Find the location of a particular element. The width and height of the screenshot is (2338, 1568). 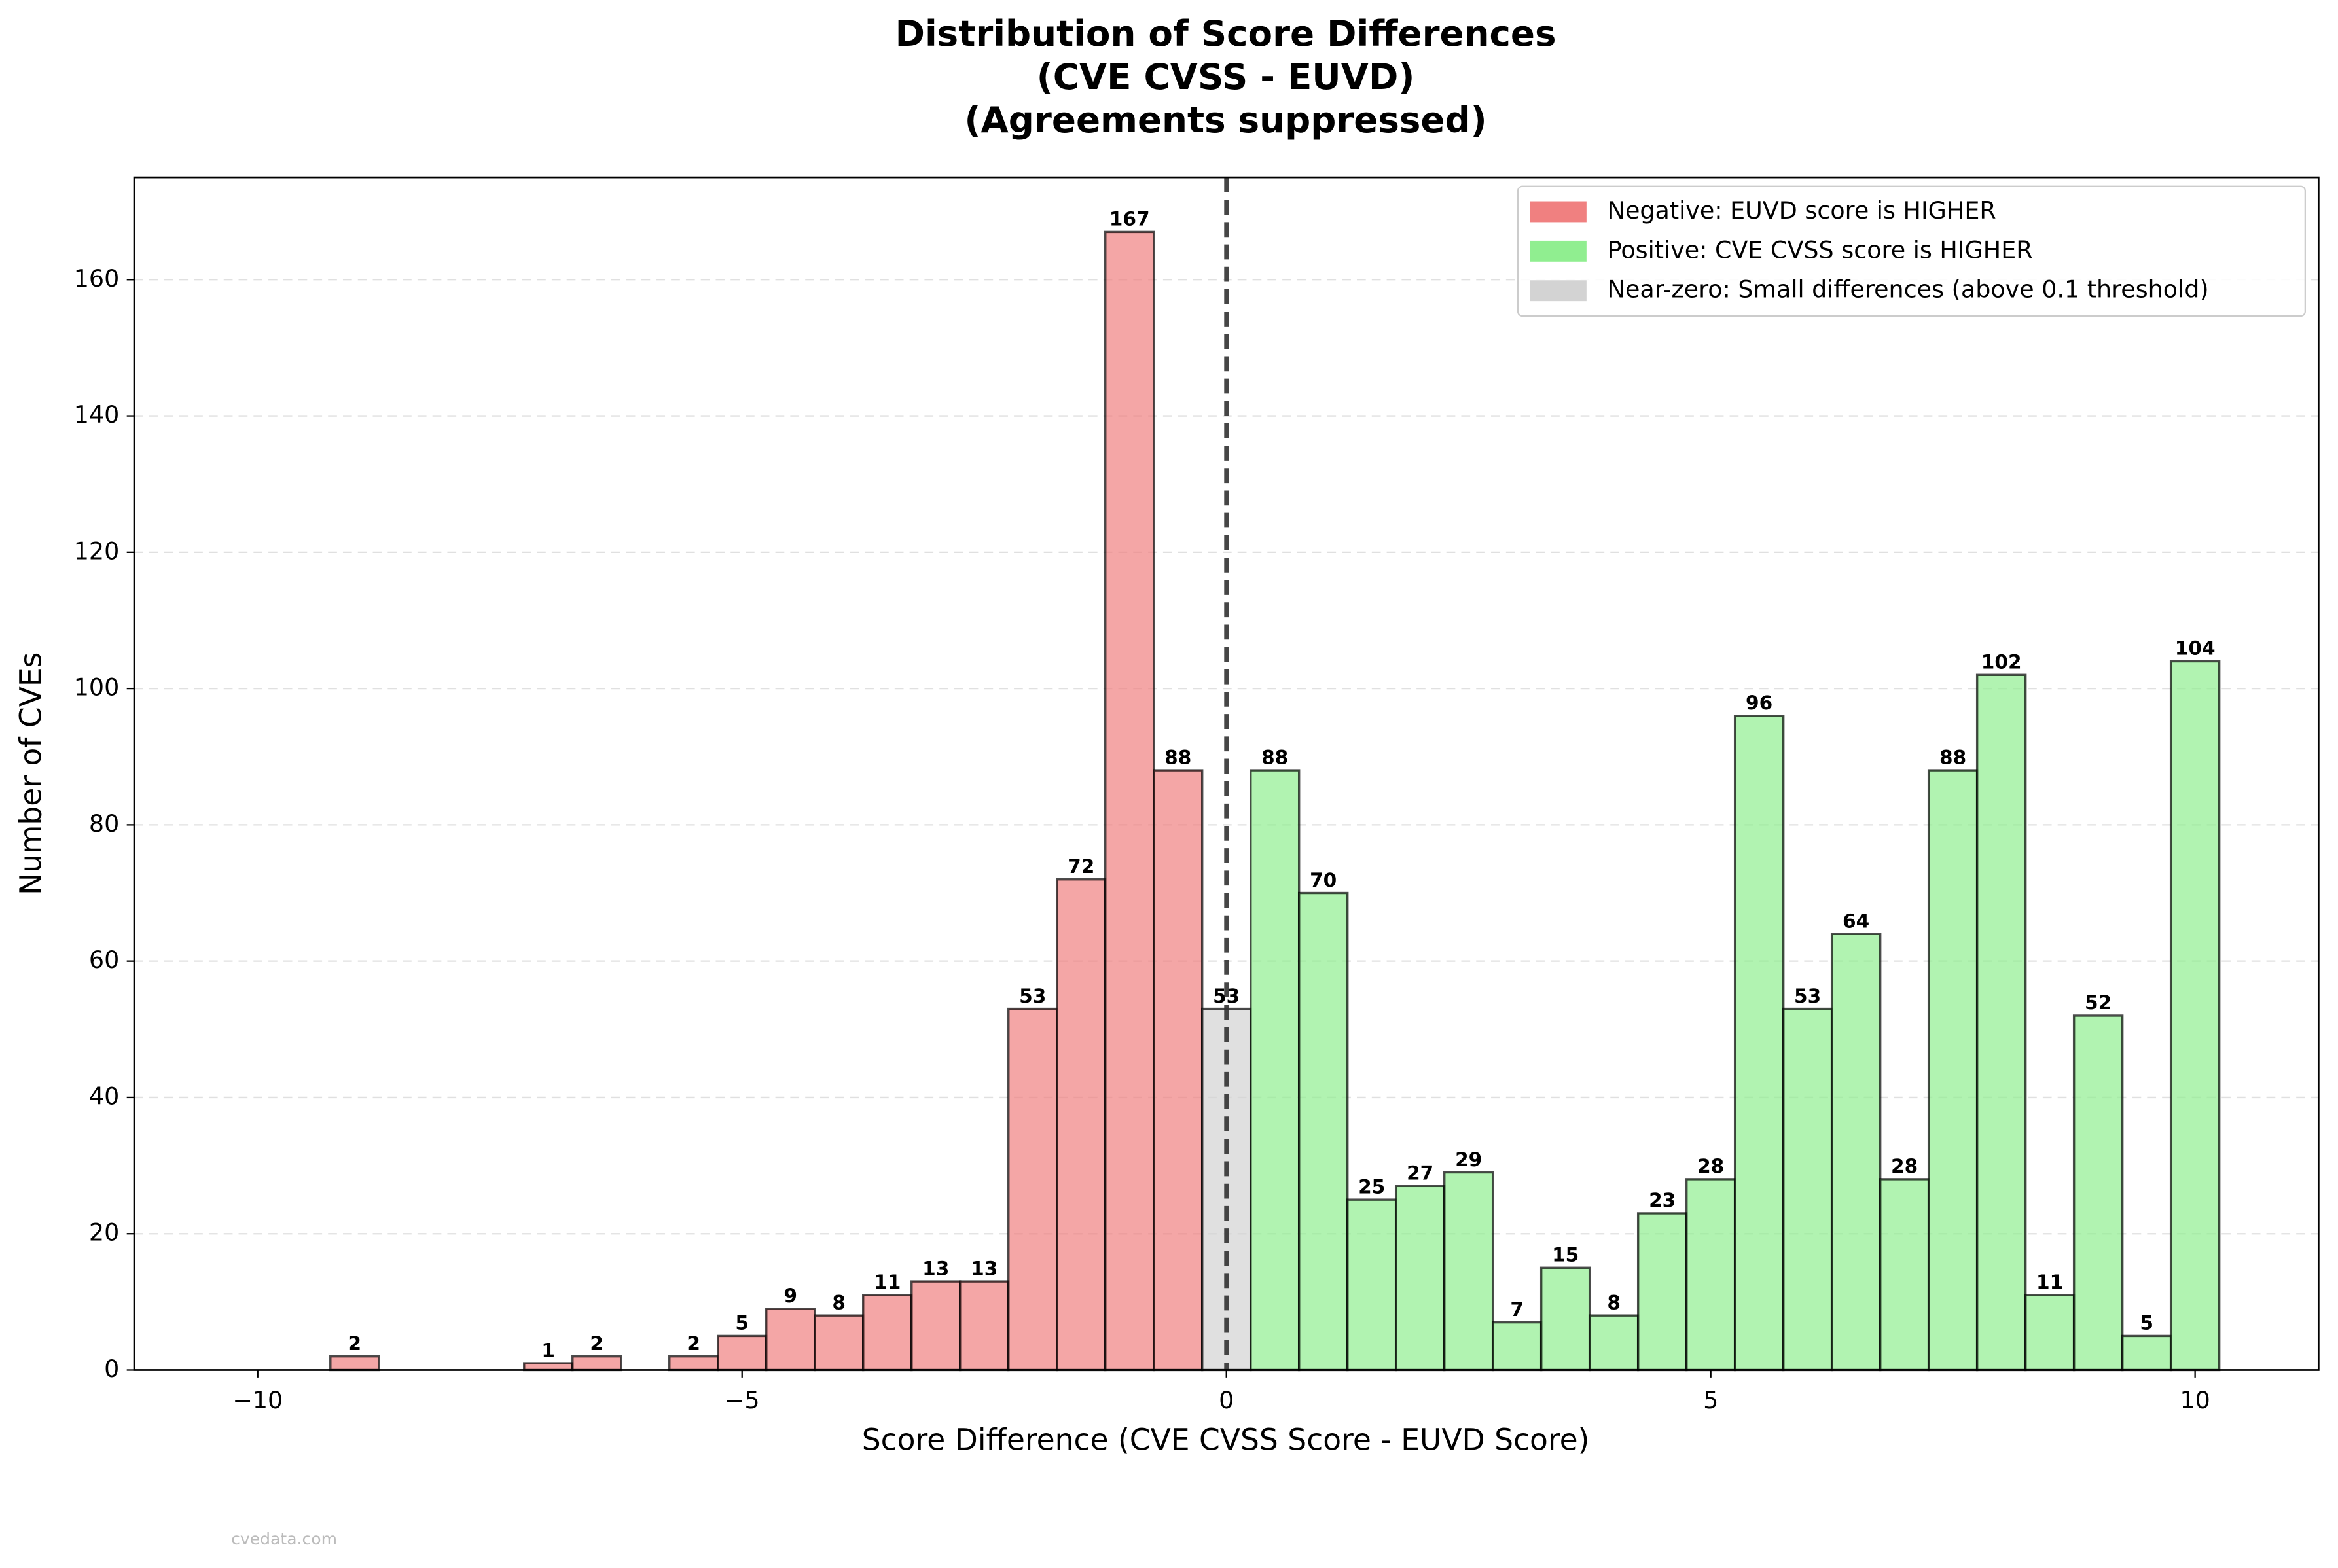

data-label: 104 is located at coordinates (2195, 648).